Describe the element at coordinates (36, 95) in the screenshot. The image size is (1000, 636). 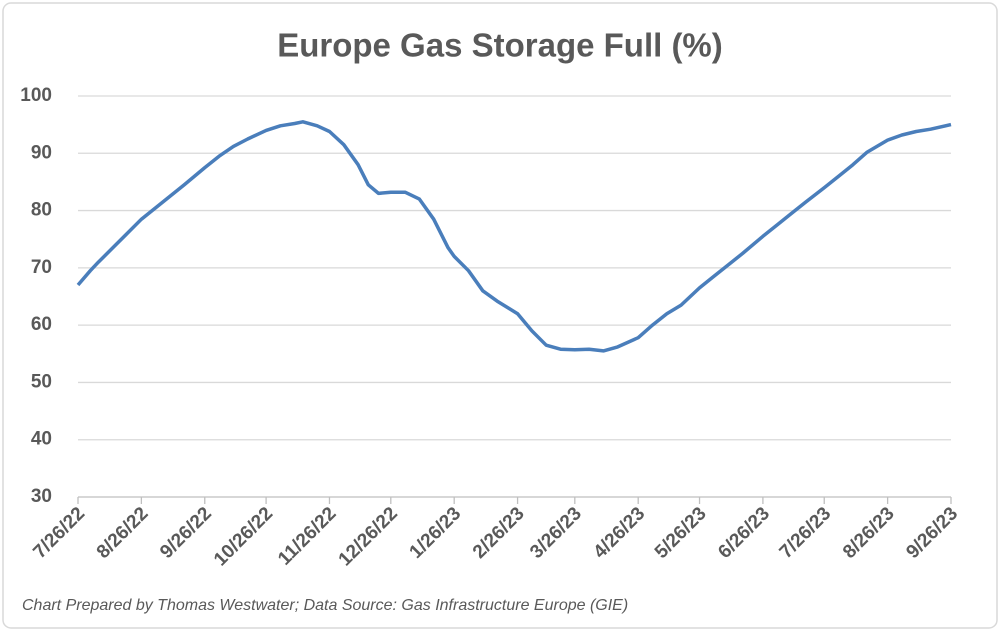
I see `y-tick-label: 100` at that location.